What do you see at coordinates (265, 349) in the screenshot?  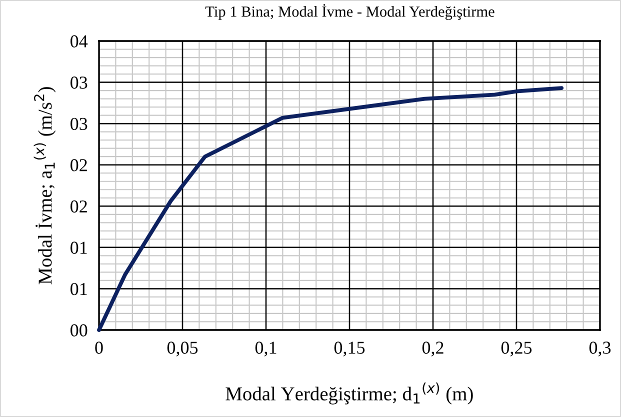 I see `x-tick-label: 0,1` at bounding box center [265, 349].